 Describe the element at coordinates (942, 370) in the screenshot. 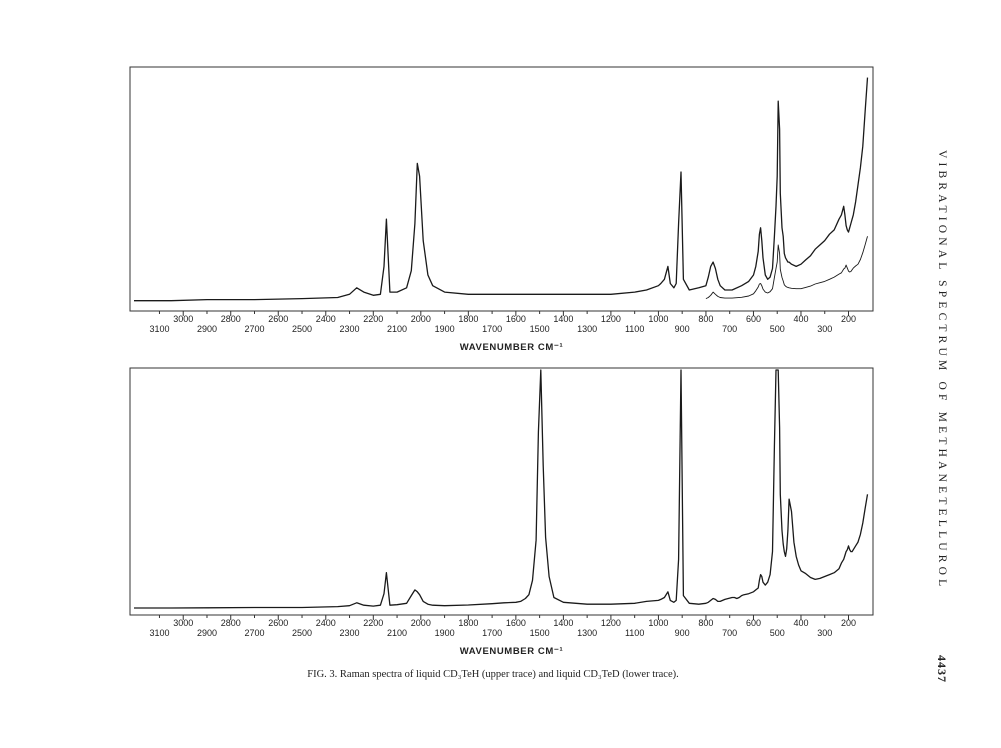

I see `running-head: VIBRATIONAL SPECTRUM OF METHANETELLUROL` at that location.